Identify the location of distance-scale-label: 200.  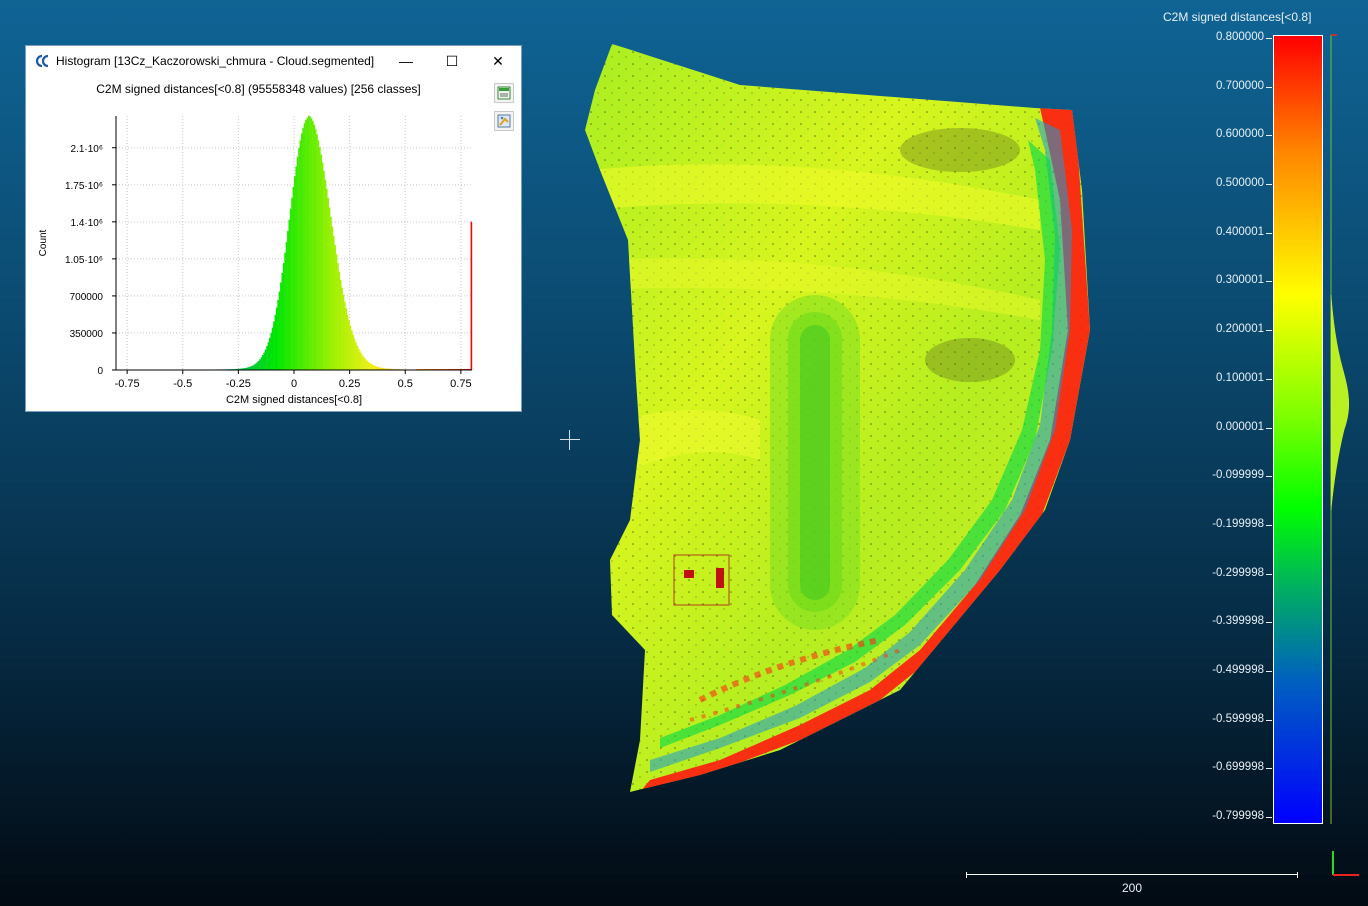
(1132, 888).